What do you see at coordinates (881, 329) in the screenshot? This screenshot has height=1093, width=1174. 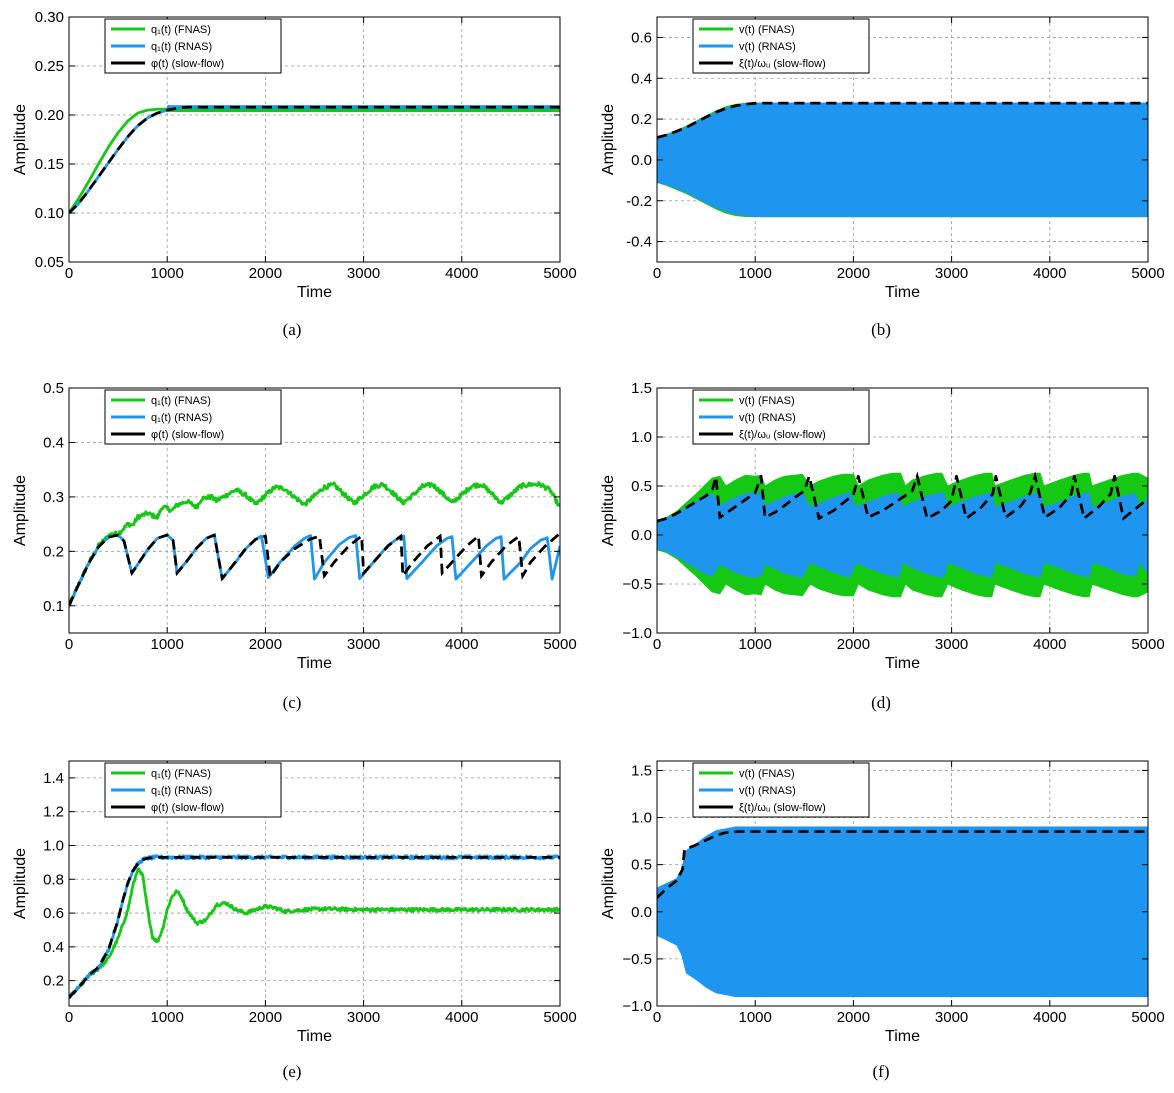 I see `caption-b: (b)` at bounding box center [881, 329].